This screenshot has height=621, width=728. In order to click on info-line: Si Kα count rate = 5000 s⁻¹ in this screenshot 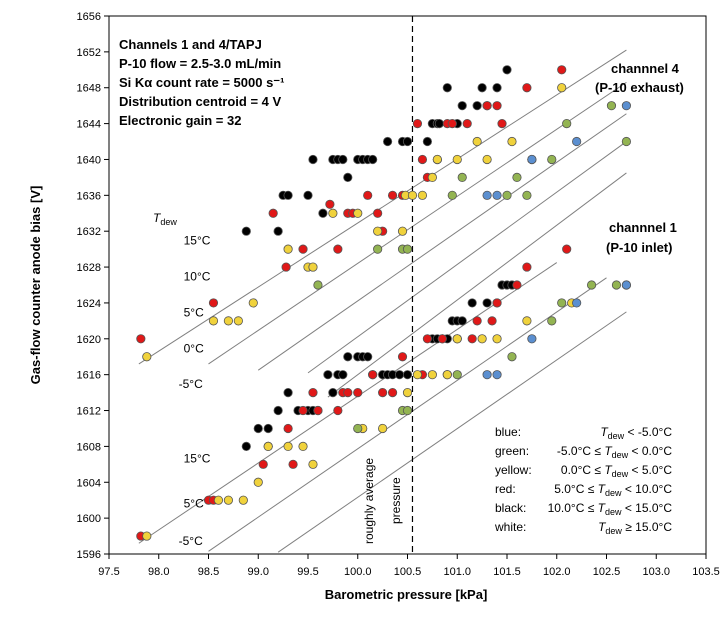, I will do `click(202, 82)`.